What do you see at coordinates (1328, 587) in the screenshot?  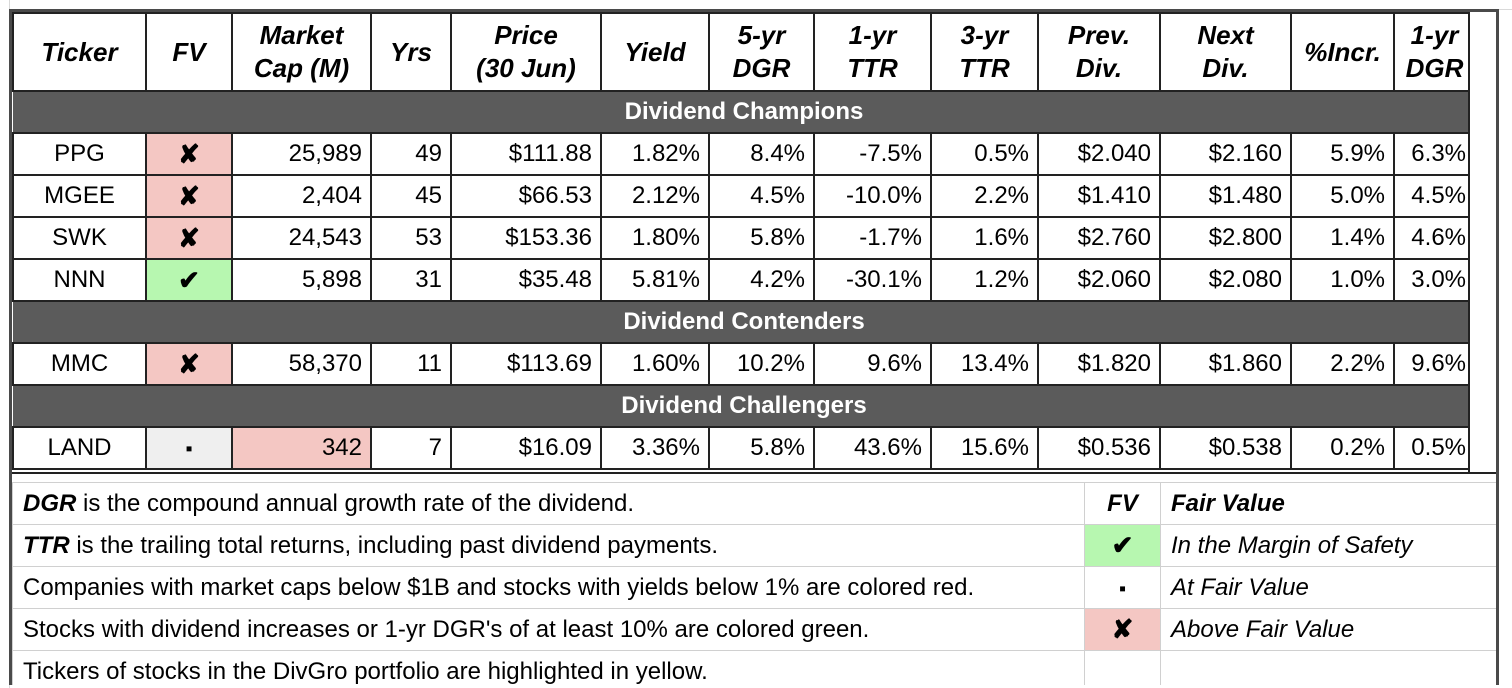 I see `legend-at-fair-value: At Fair Value` at bounding box center [1328, 587].